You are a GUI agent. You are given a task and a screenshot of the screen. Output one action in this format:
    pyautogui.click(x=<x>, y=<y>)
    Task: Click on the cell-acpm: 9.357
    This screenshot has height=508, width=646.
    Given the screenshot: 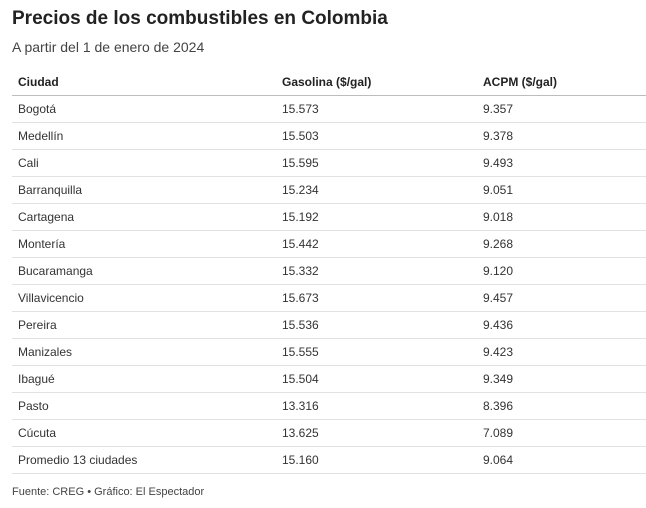 What is the action you would take?
    pyautogui.click(x=561, y=109)
    